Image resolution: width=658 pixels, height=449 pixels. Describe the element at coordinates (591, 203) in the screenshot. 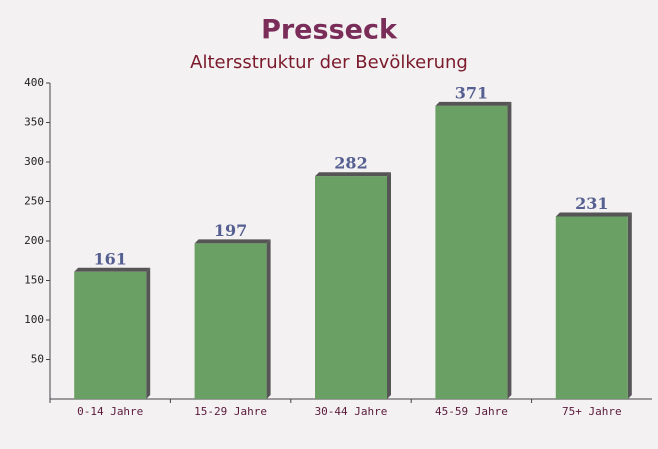

I see `value-label: 231` at that location.